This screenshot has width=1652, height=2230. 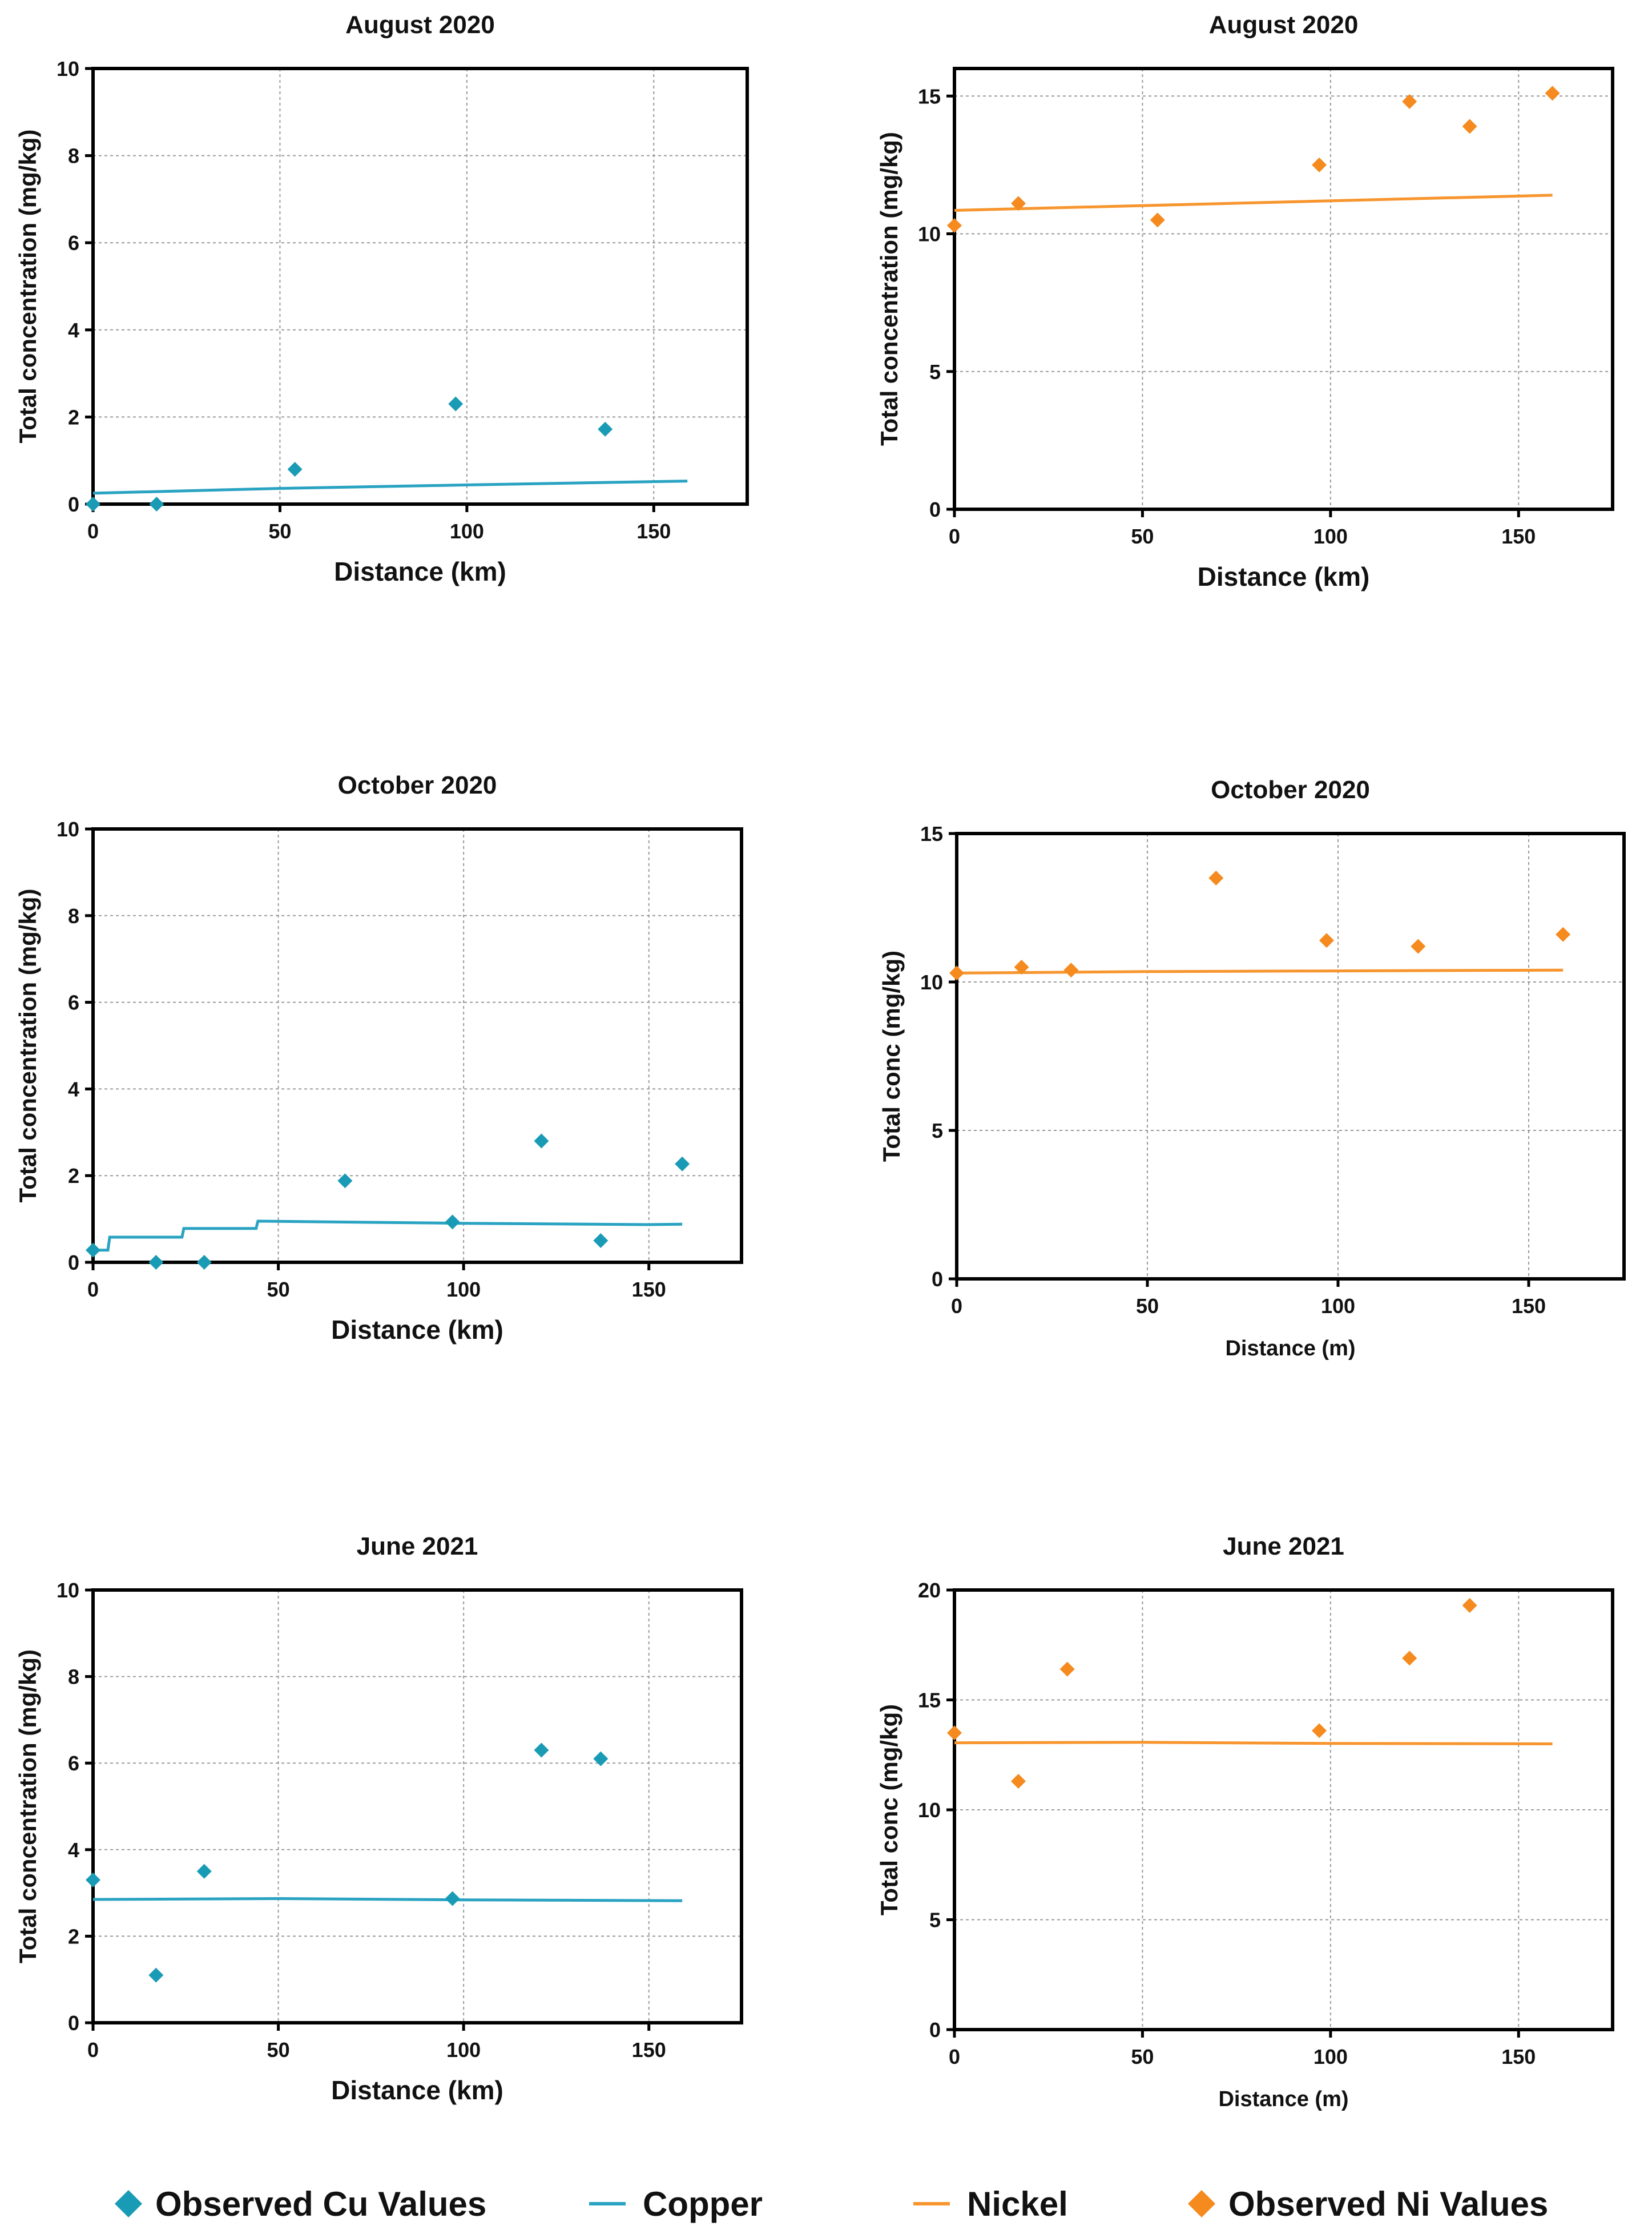 I want to click on legend-label: Nickel, so click(x=1017, y=2203).